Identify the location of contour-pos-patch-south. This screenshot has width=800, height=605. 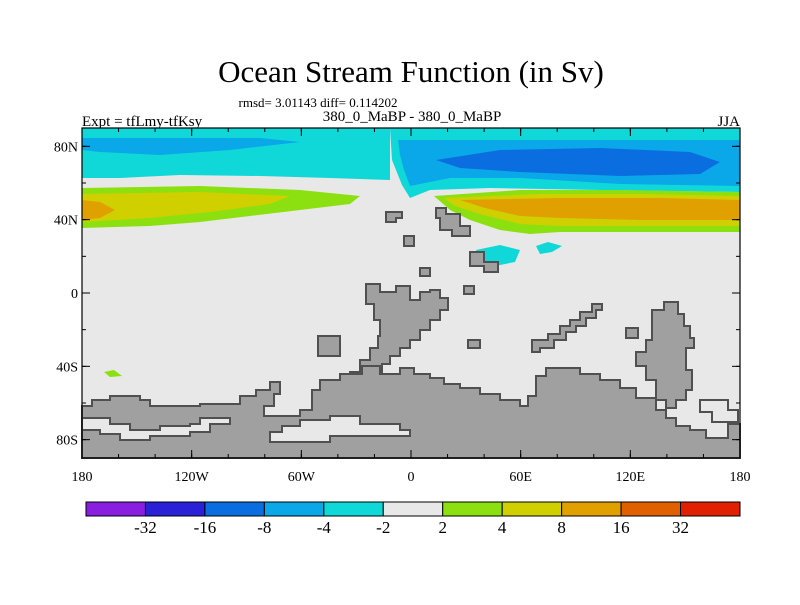
(113, 373).